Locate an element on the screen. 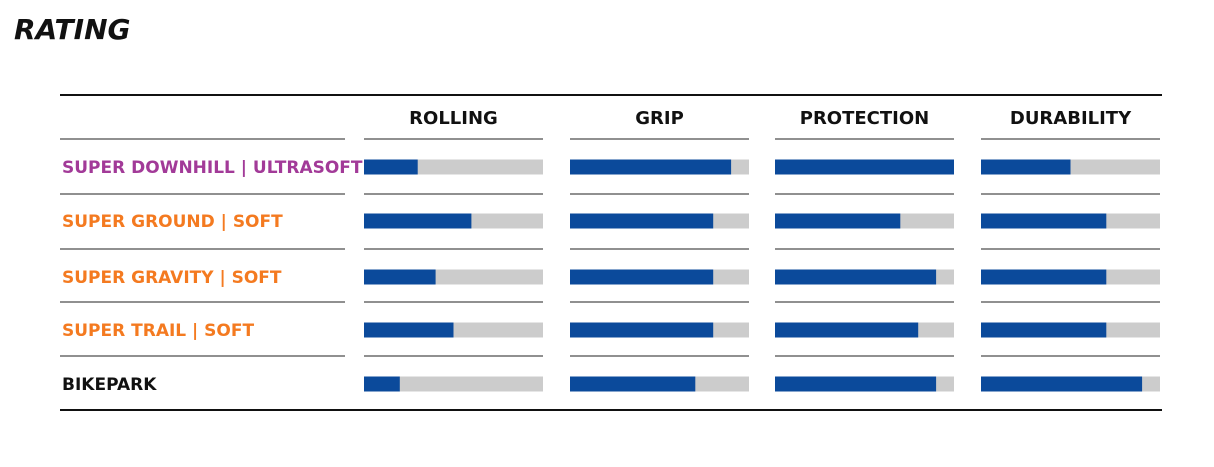 The width and height of the screenshot is (1214, 467). column-header: GRIP is located at coordinates (659, 118).